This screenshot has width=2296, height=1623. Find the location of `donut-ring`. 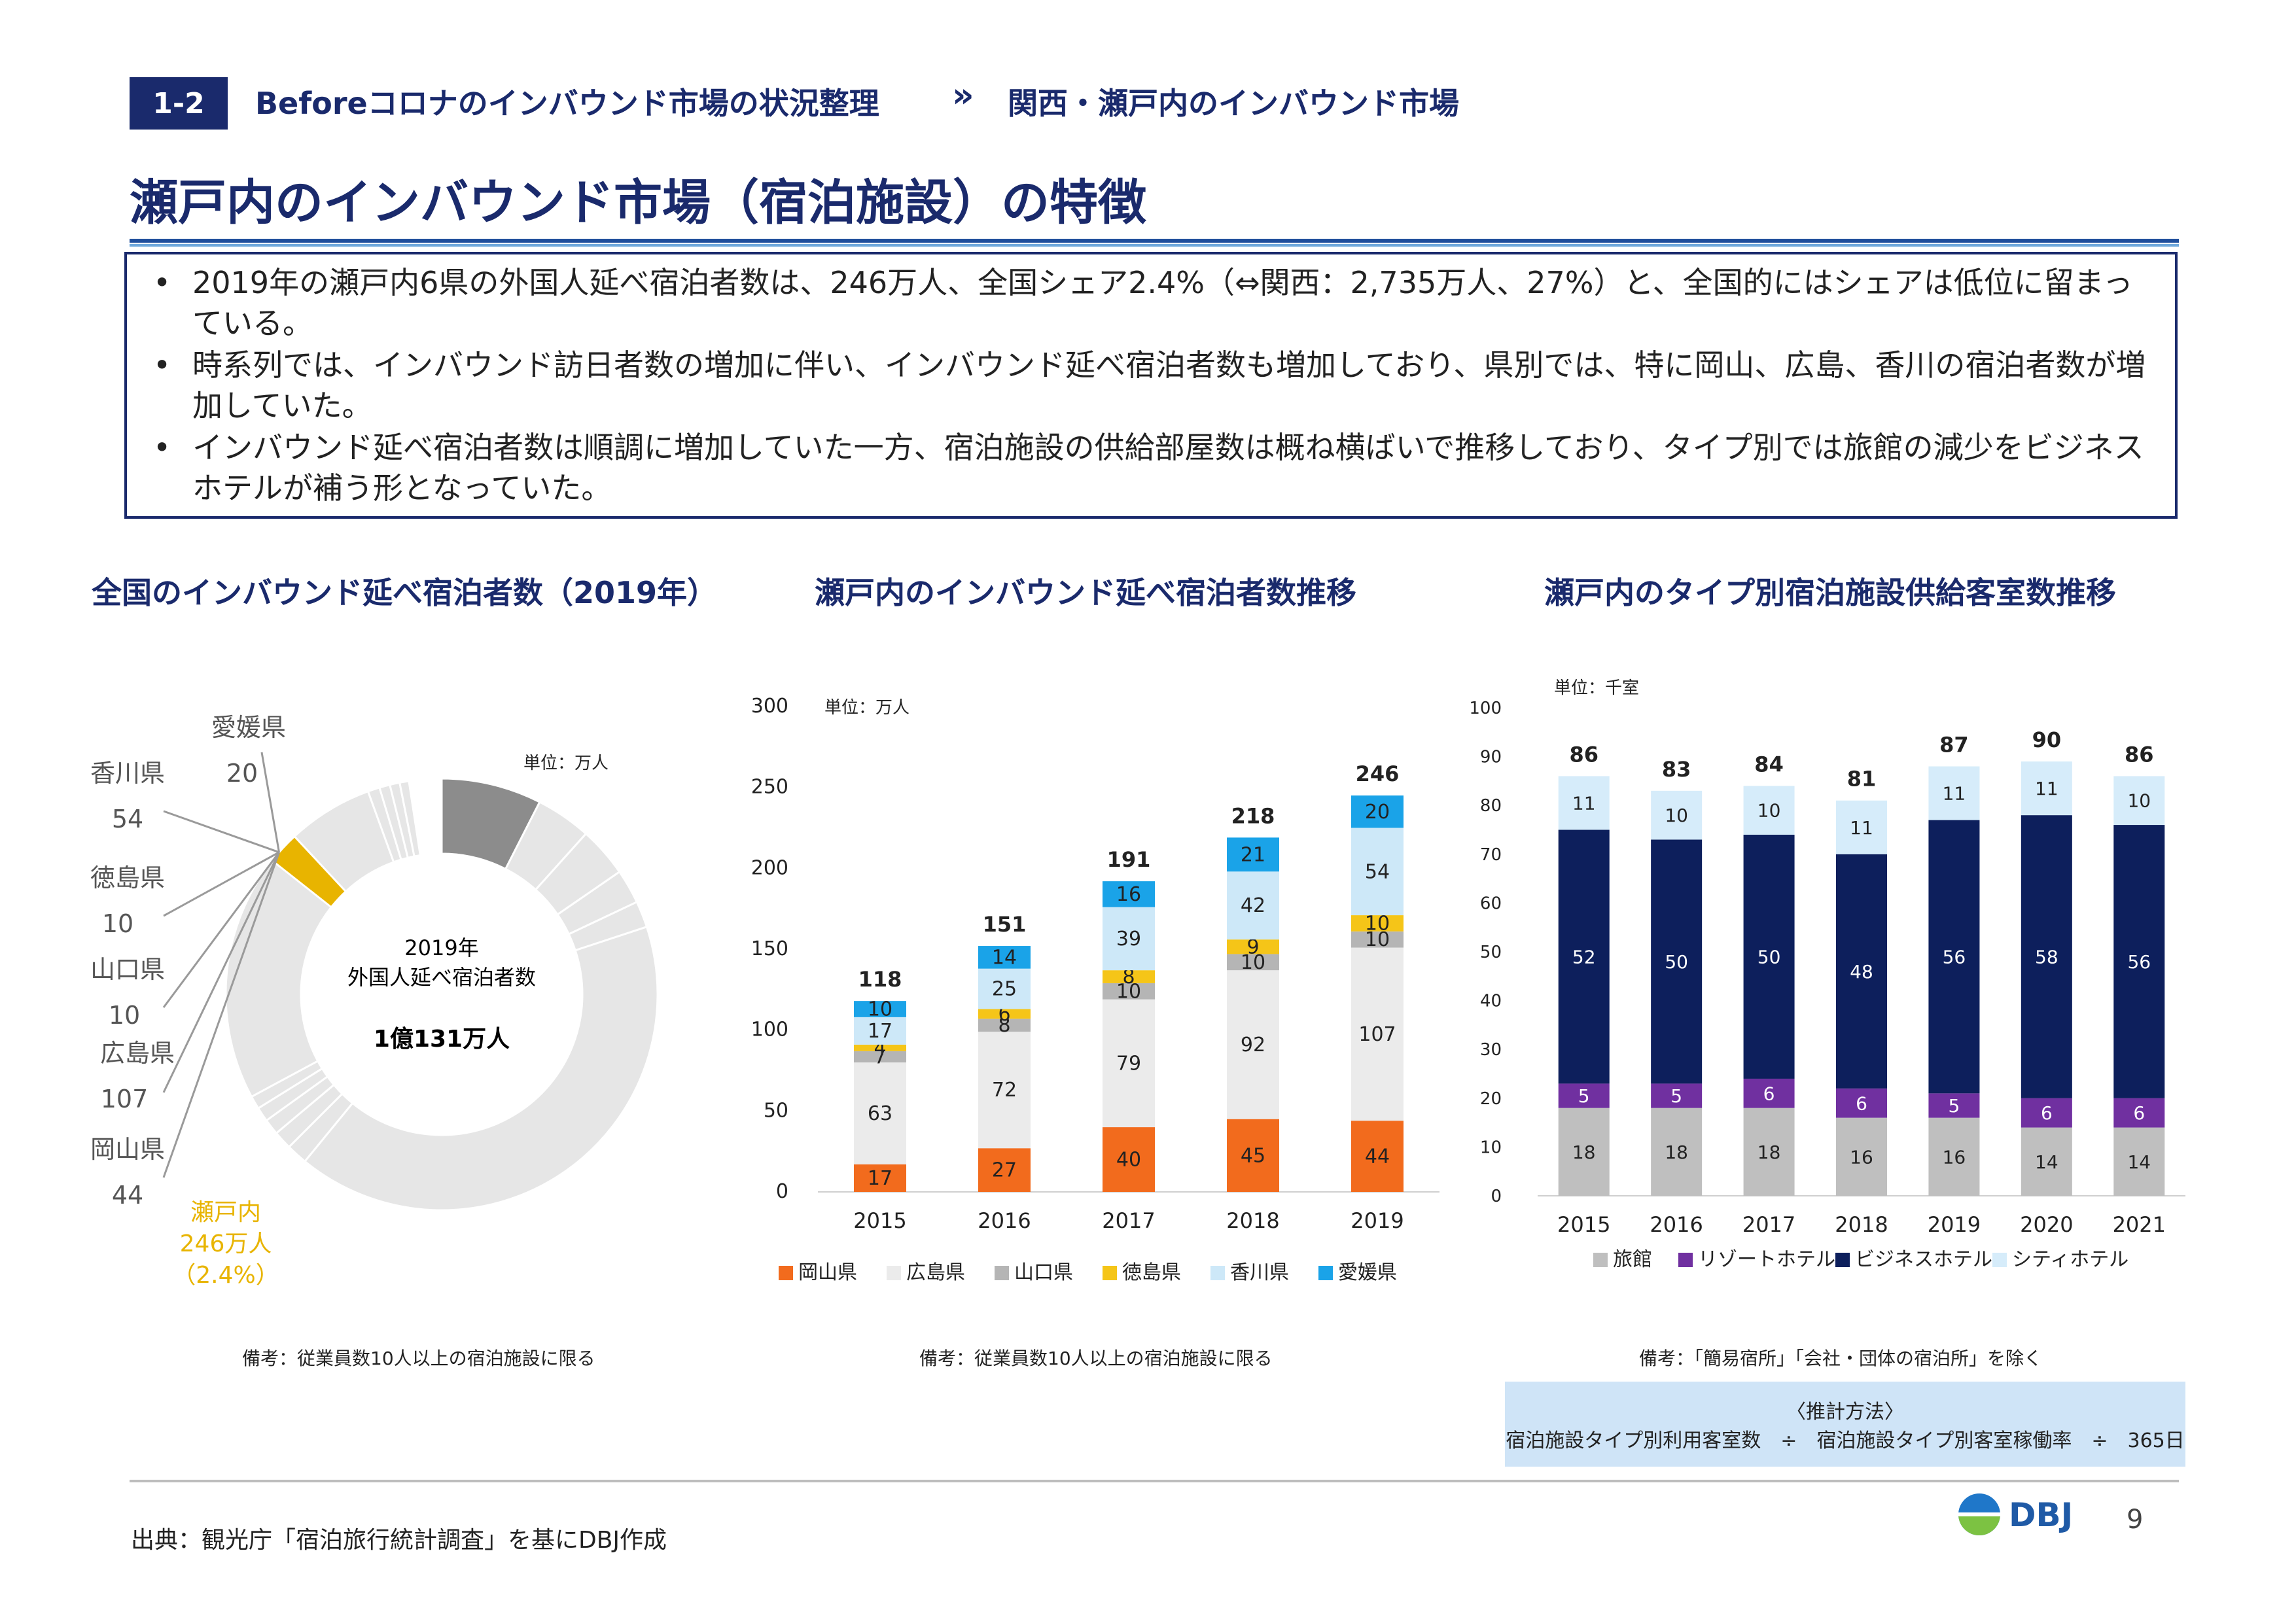

donut-ring is located at coordinates (442, 995).